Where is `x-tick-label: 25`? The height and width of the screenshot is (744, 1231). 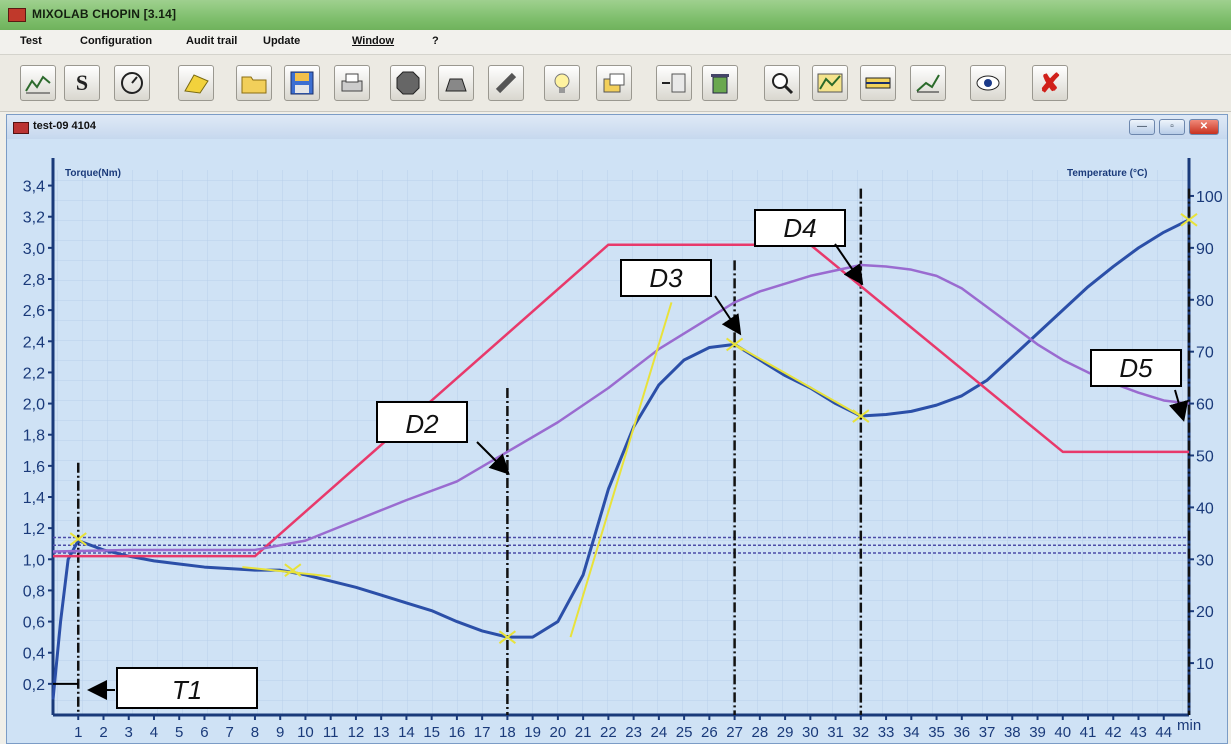
x-tick-label: 25 is located at coordinates (684, 732).